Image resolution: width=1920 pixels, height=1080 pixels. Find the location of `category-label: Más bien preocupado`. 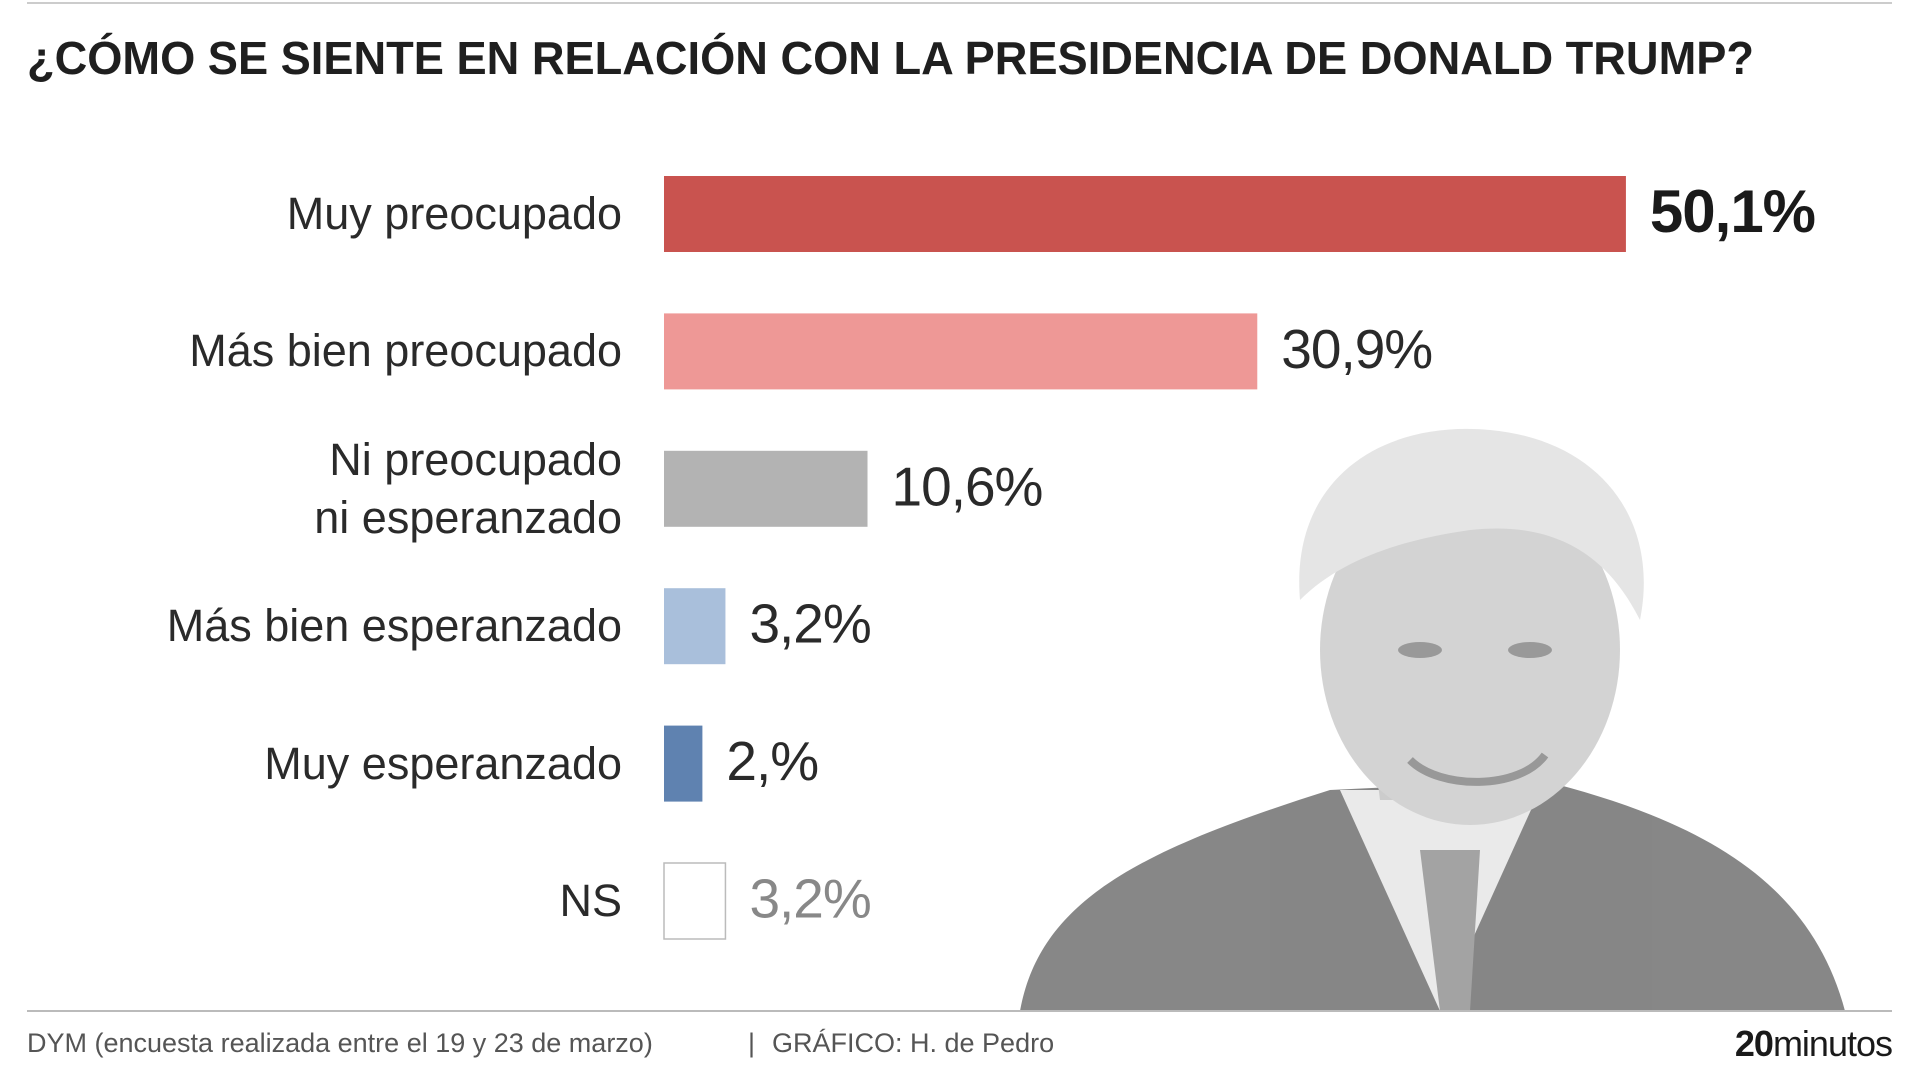

category-label: Más bien preocupado is located at coordinates (405, 351).